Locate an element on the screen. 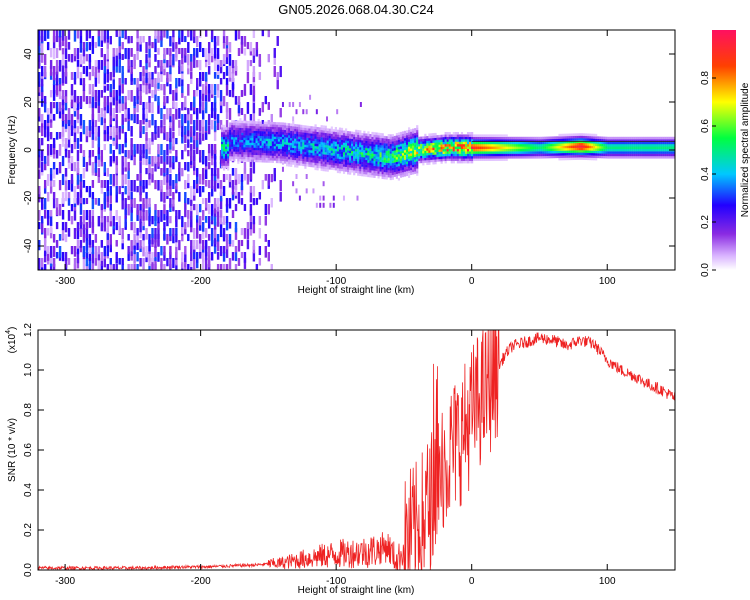  x-tick-label: -200 is located at coordinates (201, 281).